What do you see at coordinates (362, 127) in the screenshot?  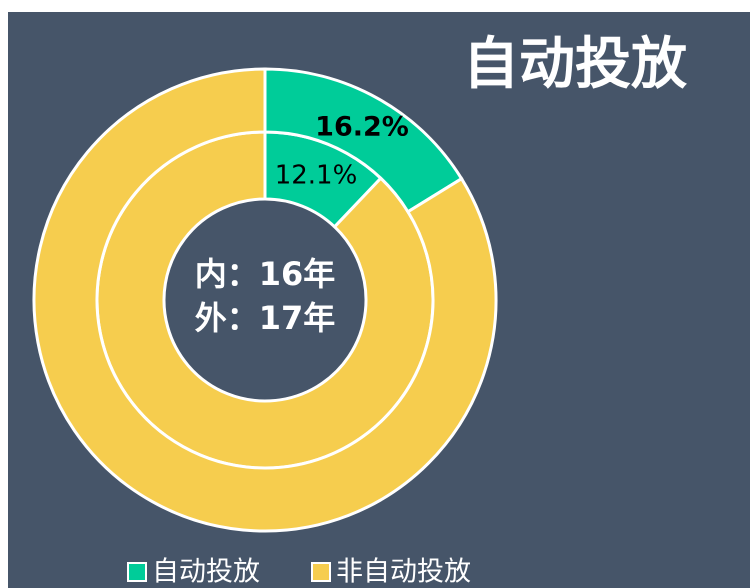 I see `data-label: 16.2%` at bounding box center [362, 127].